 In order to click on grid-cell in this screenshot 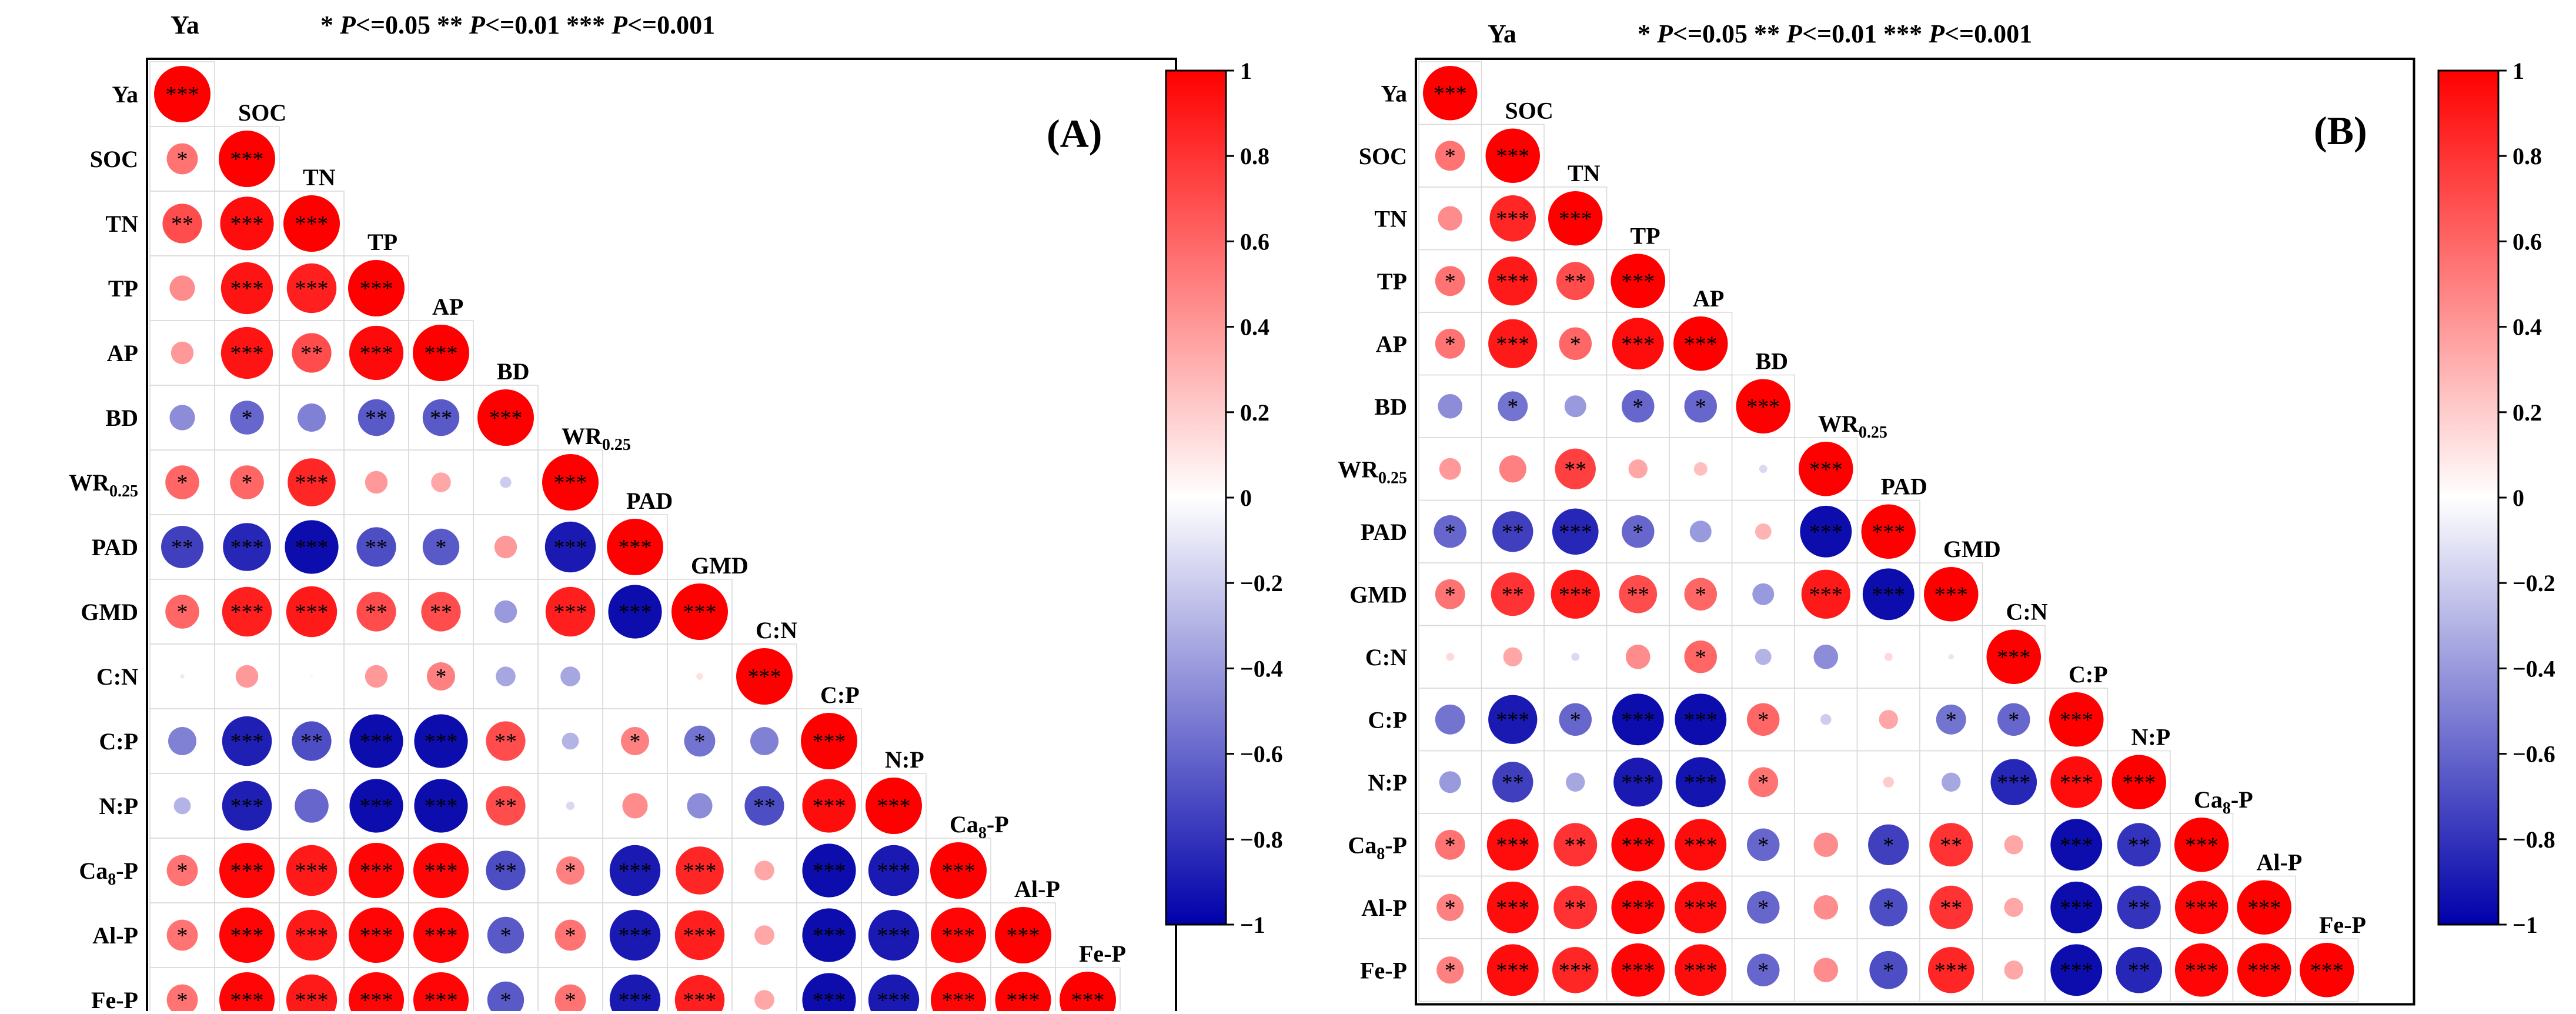, I will do `click(1088, 990)`.